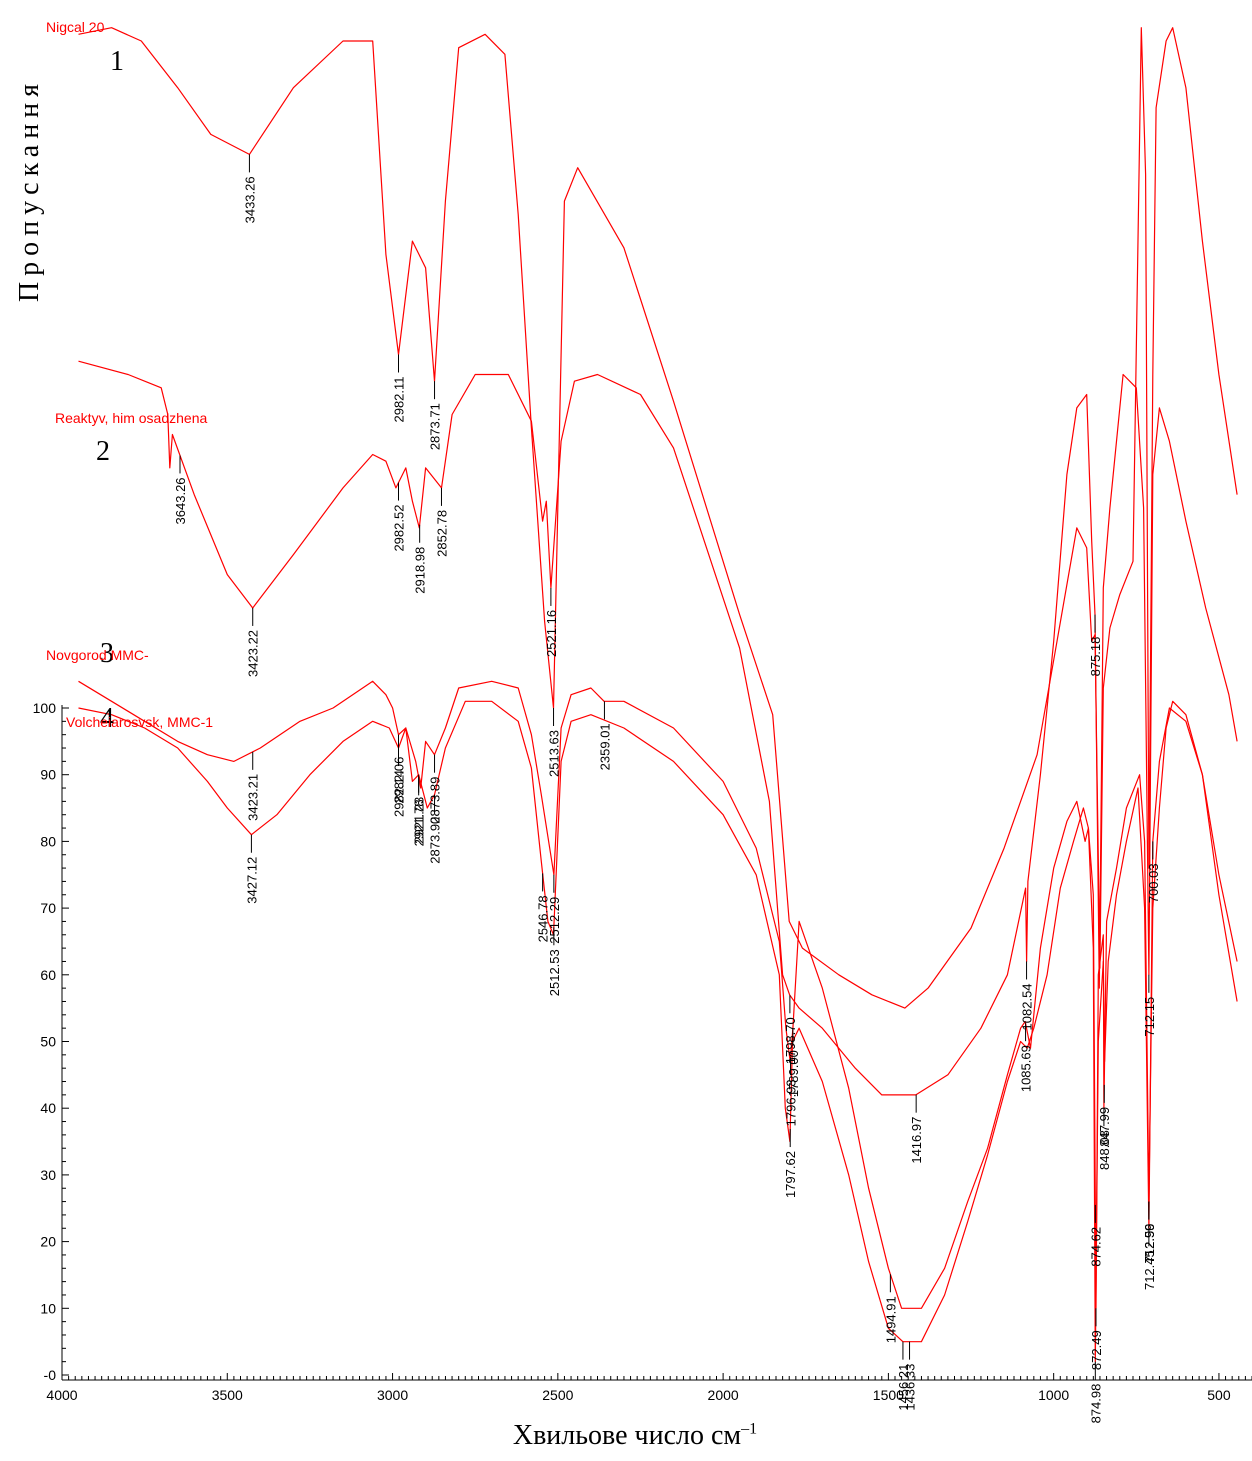 This screenshot has height=1461, width=1252. Describe the element at coordinates (1153, 883) in the screenshot. I see `peak-label: 700.03` at that location.